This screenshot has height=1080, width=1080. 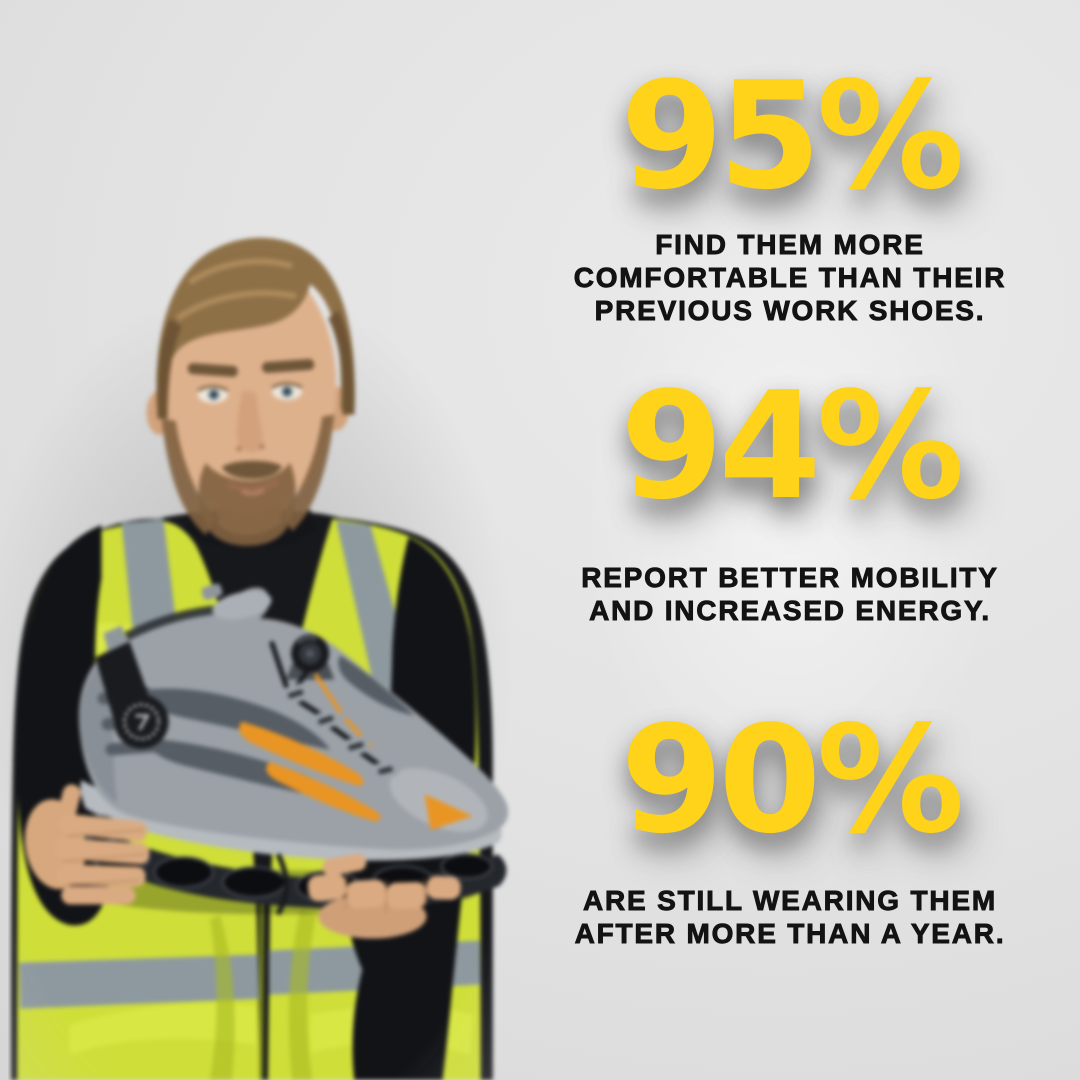 I want to click on stat-value-95: 95%, so click(x=792, y=136).